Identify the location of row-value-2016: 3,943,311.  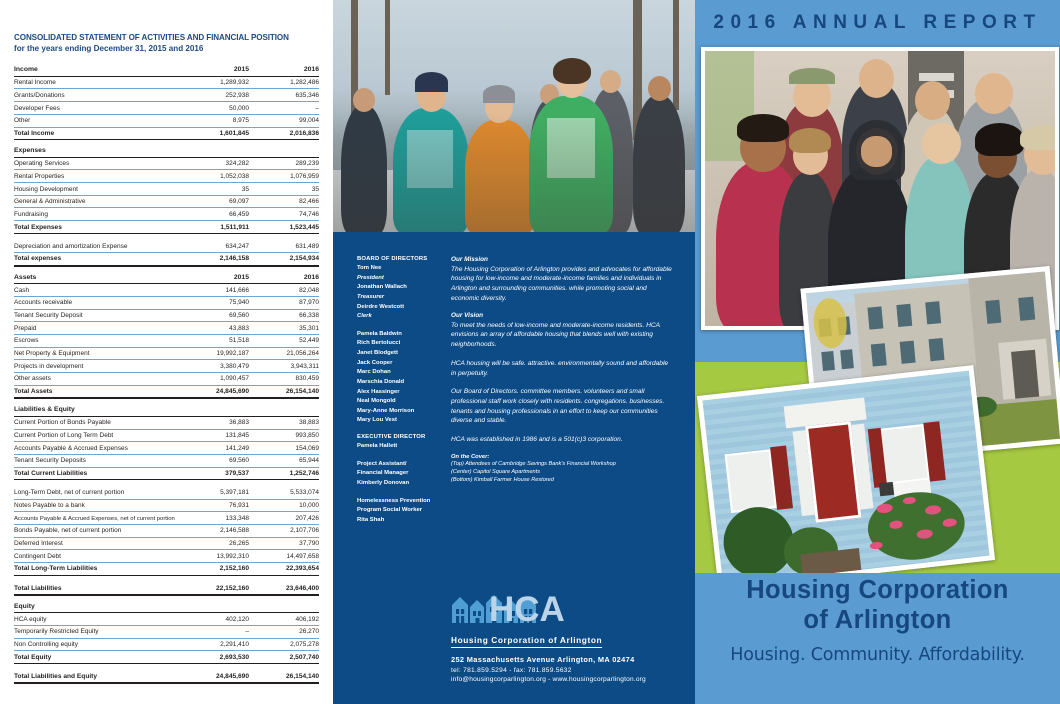
(284, 366).